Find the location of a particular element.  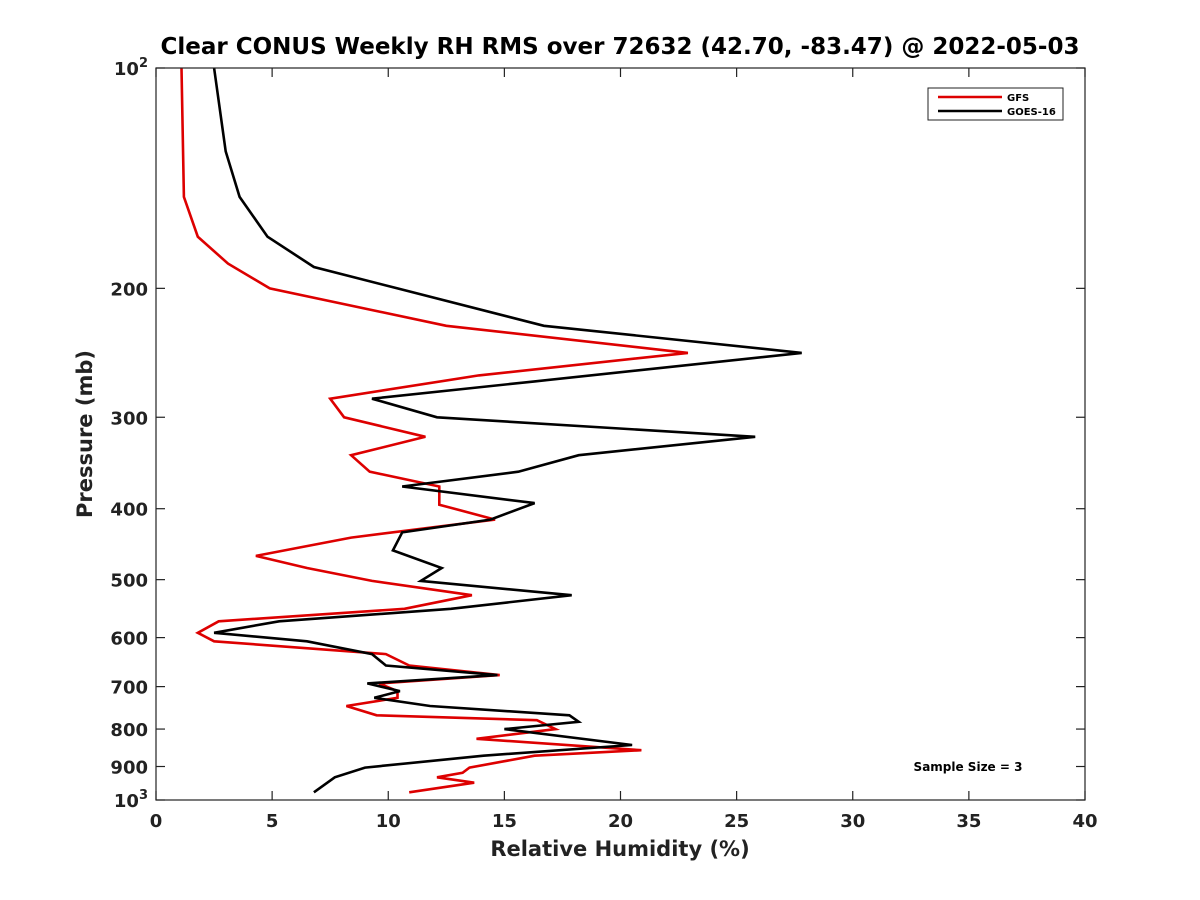

y-tick-label: 600 is located at coordinates (129, 639).